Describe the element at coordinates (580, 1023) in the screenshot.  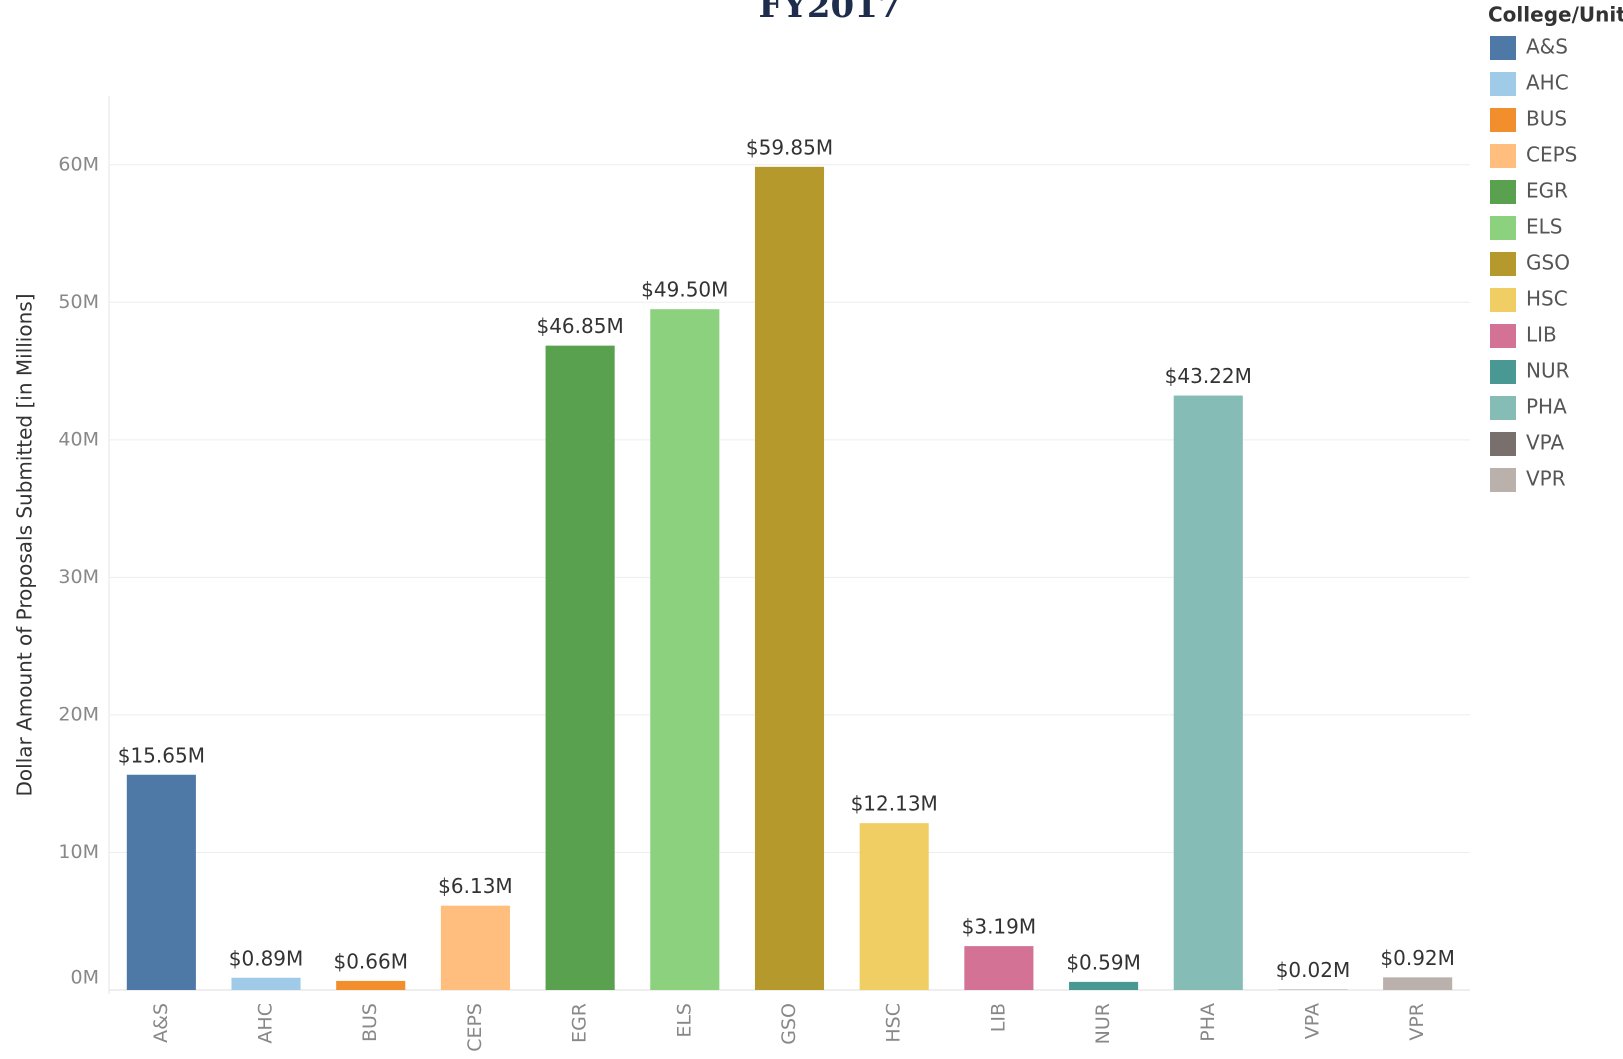
I see `x-tick-label: EGR` at that location.